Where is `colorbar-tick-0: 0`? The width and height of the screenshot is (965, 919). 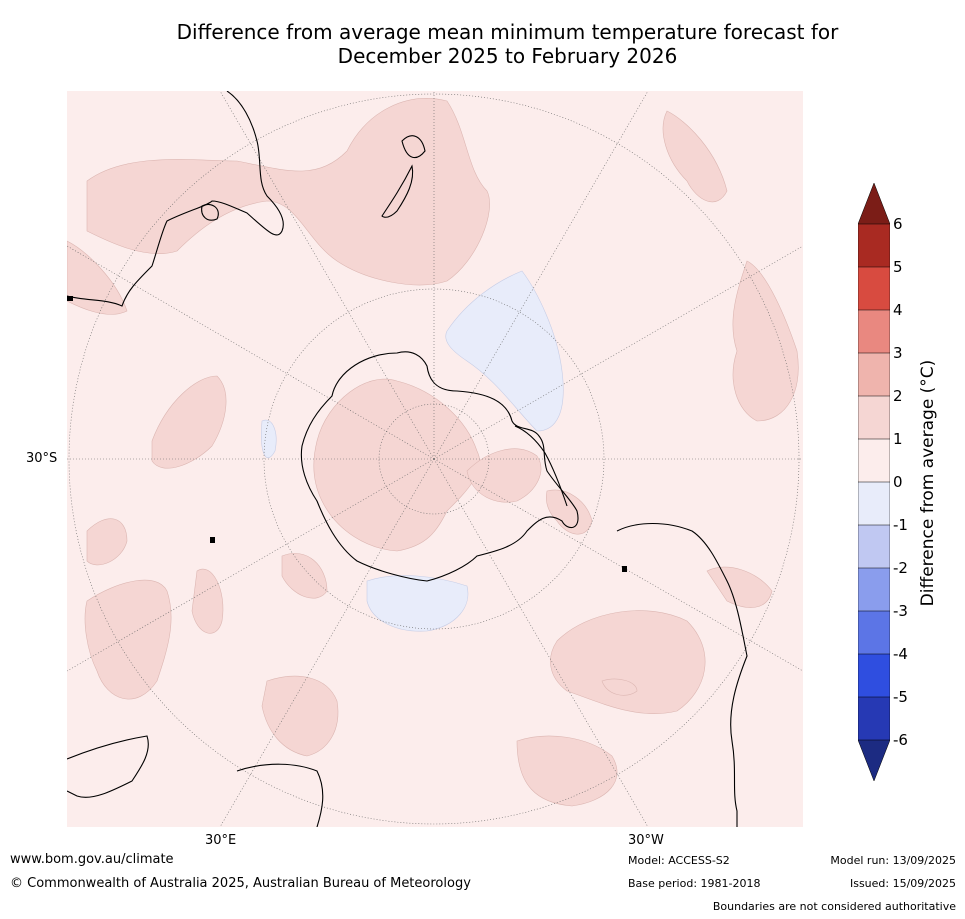 colorbar-tick-0: 0 is located at coordinates (898, 482).